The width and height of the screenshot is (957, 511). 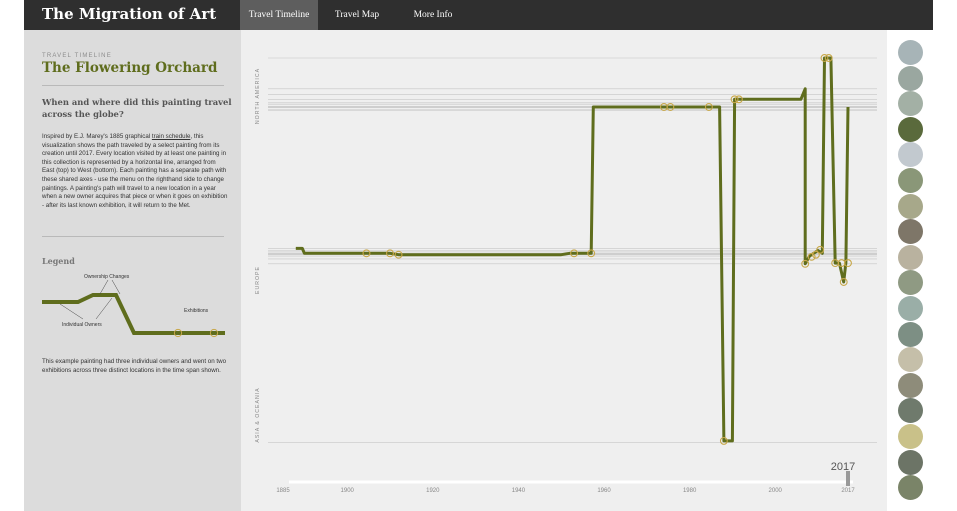 I want to click on legend-label-ownership: Ownership Changes, so click(x=107, y=277).